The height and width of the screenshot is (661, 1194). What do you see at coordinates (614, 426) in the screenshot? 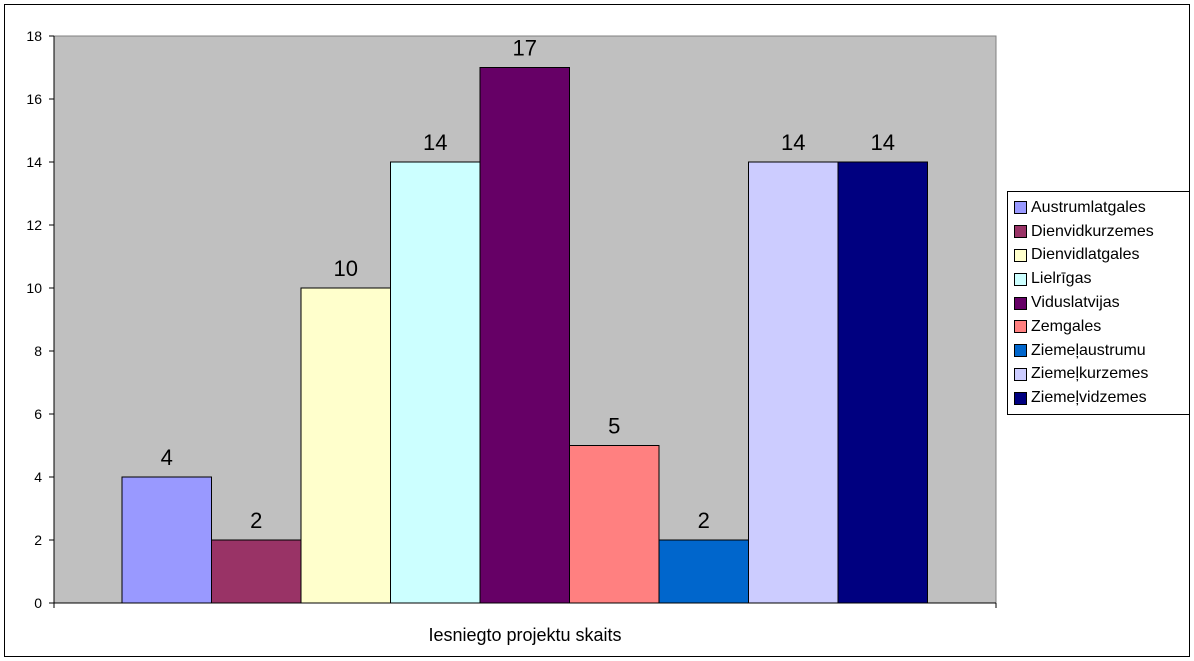
I see `data-label: 5` at bounding box center [614, 426].